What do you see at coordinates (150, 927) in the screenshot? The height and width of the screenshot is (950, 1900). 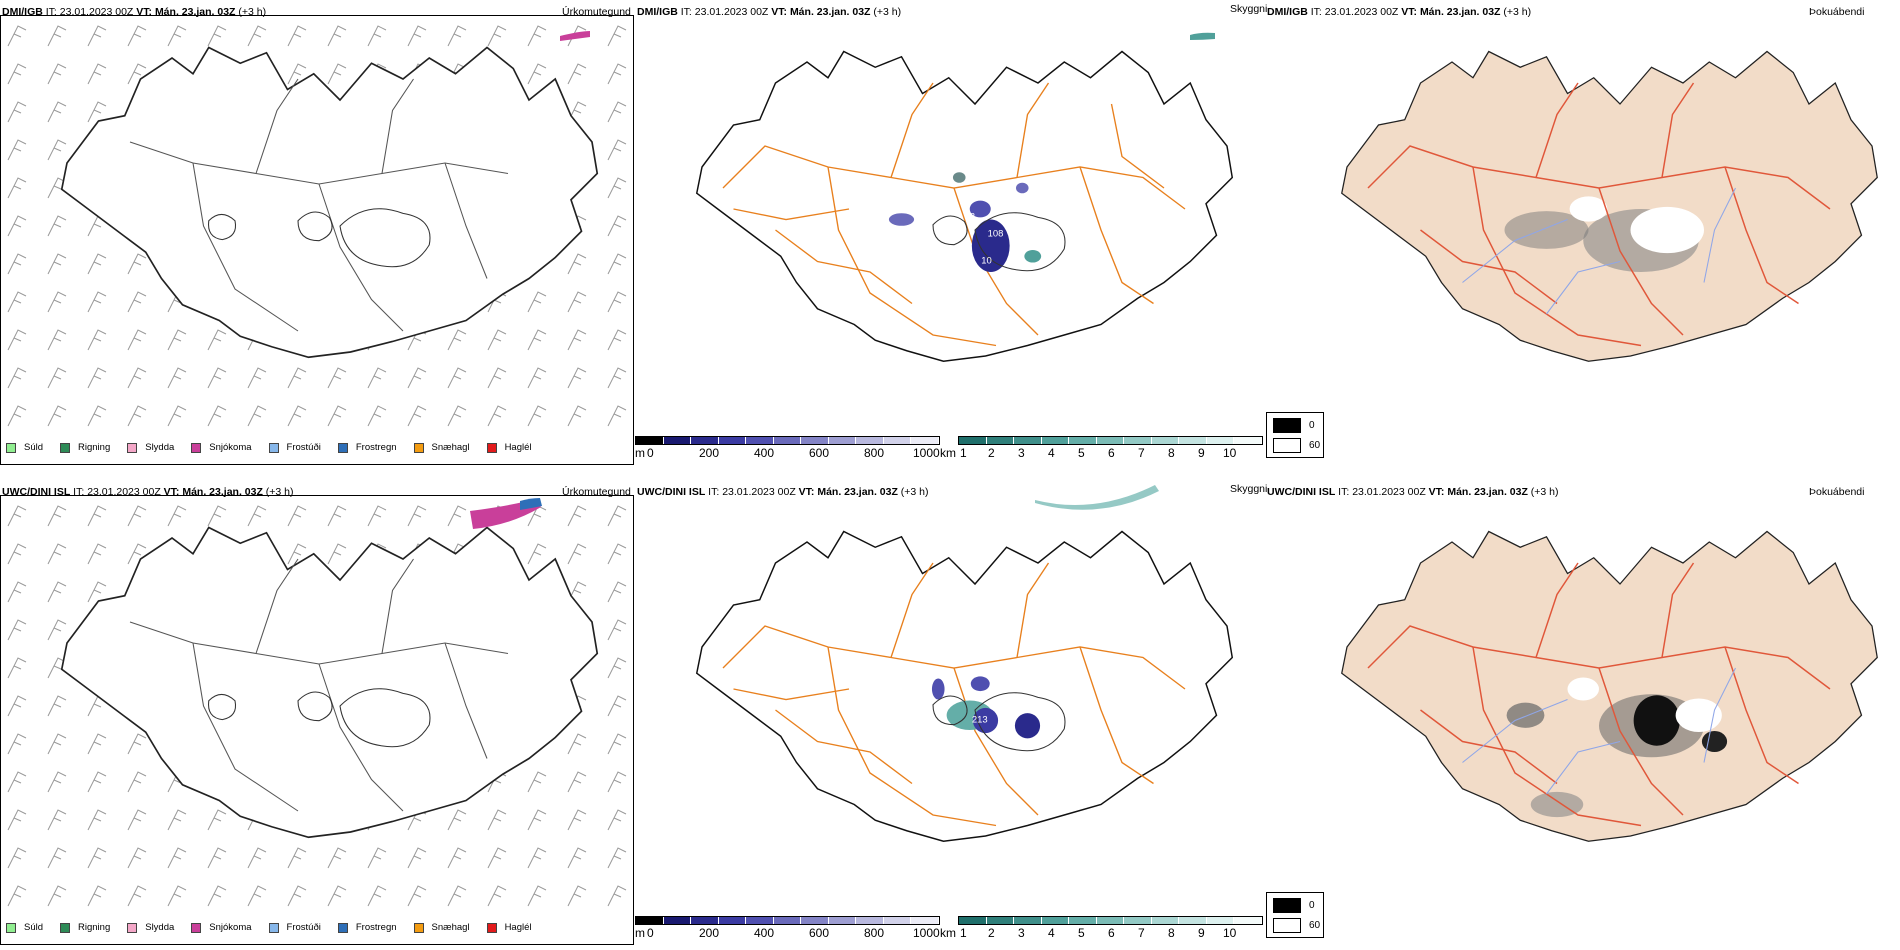 I see `legend-item: Slydda` at bounding box center [150, 927].